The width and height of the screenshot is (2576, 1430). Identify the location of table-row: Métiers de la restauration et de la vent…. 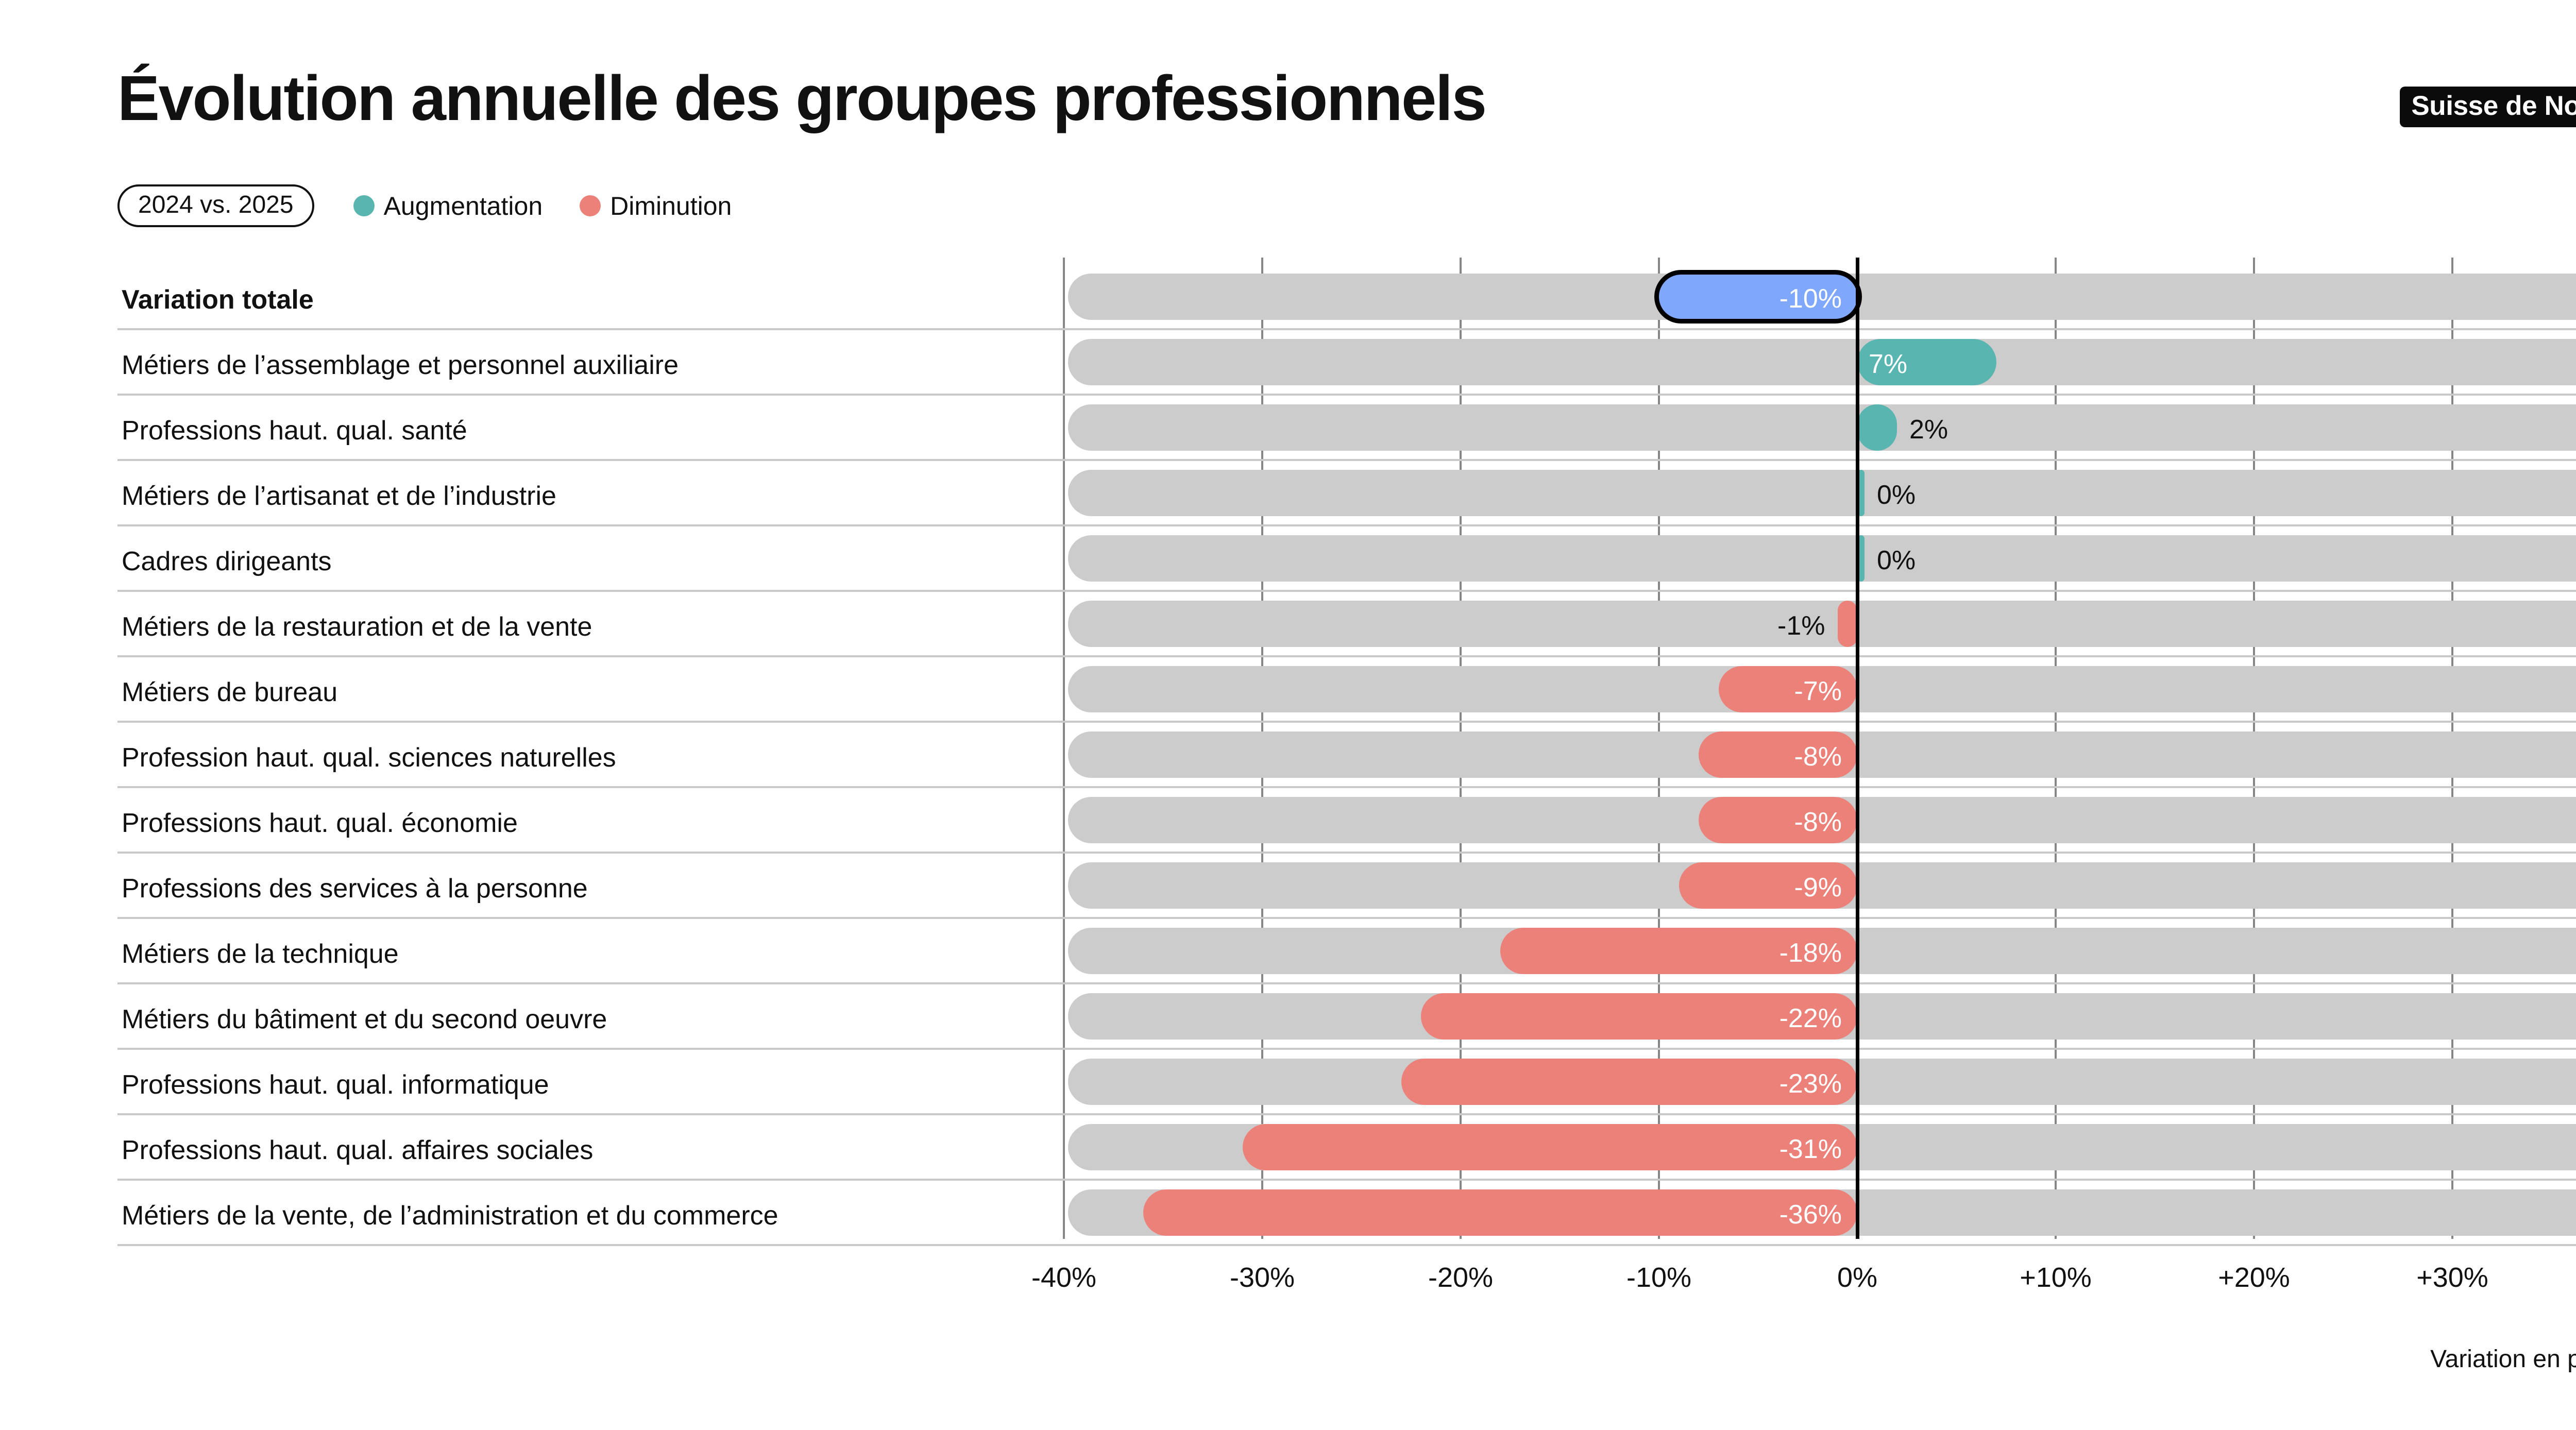
(1288, 624).